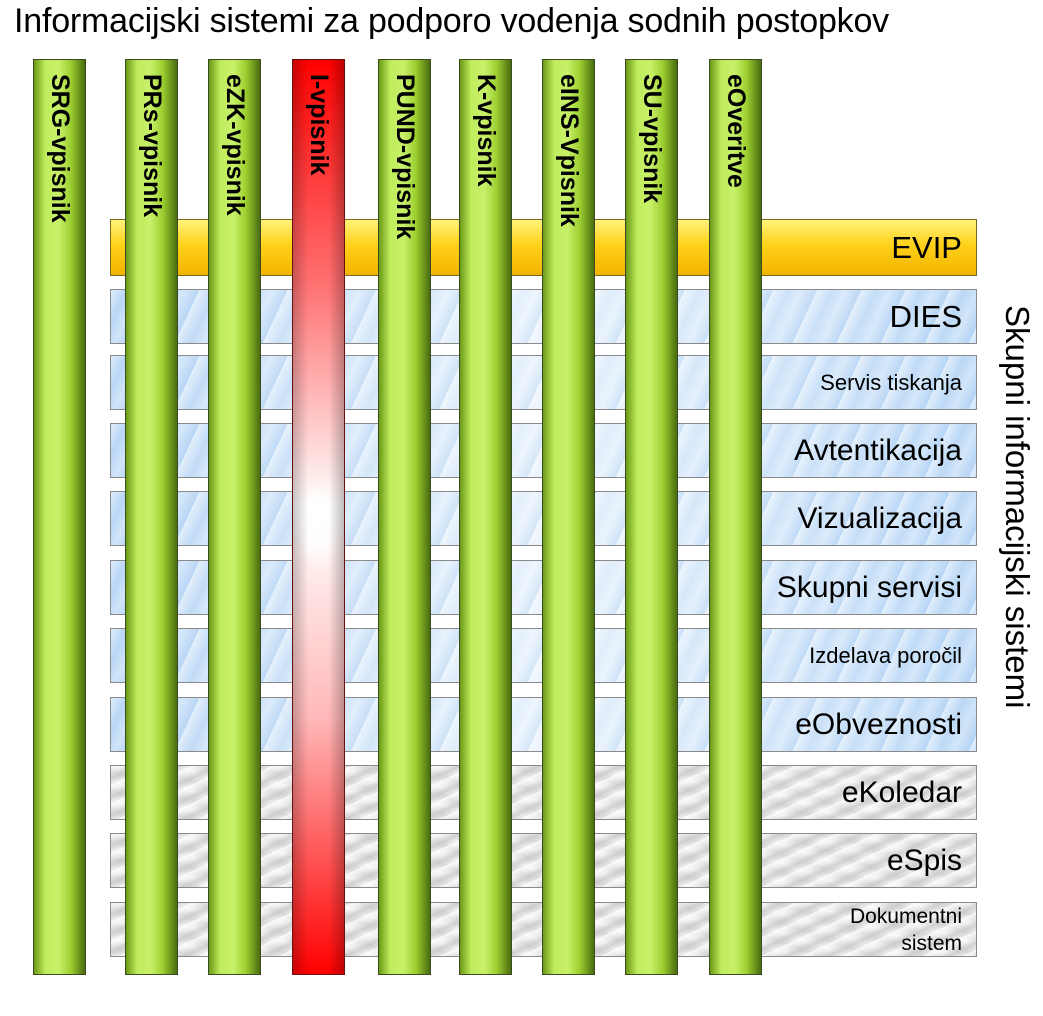 This screenshot has height=1016, width=1043. I want to click on column-label: eOveritve, so click(736, 131).